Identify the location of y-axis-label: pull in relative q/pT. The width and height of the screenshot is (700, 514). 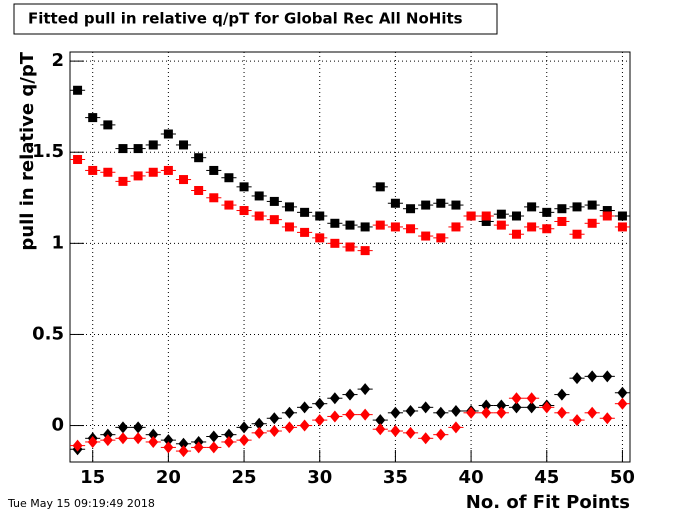
(27, 150).